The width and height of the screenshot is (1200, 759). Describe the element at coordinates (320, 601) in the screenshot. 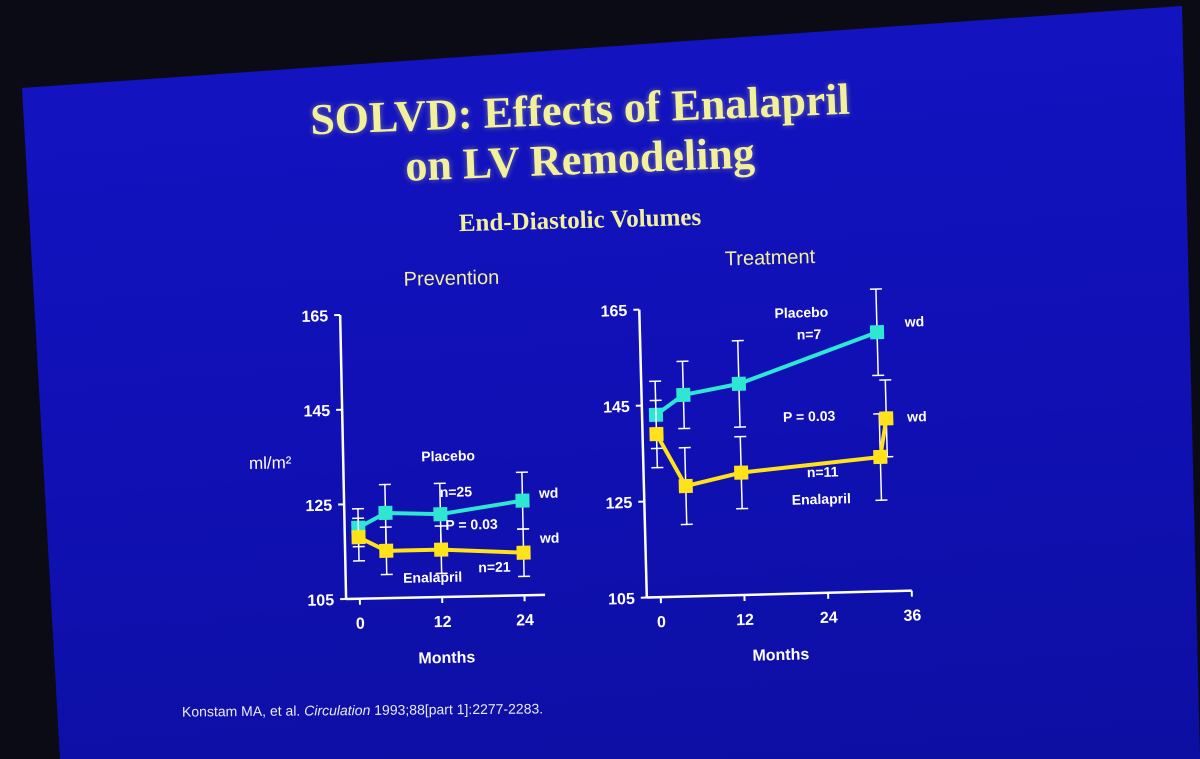

I see `prevention-ytick-label: 105` at that location.